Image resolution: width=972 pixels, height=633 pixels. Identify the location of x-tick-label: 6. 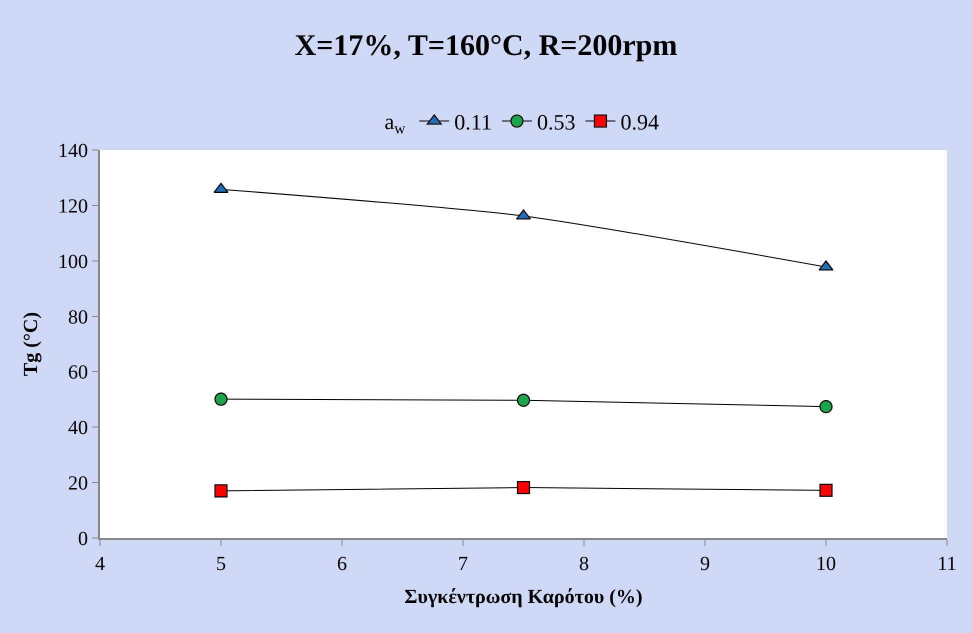
(342, 564).